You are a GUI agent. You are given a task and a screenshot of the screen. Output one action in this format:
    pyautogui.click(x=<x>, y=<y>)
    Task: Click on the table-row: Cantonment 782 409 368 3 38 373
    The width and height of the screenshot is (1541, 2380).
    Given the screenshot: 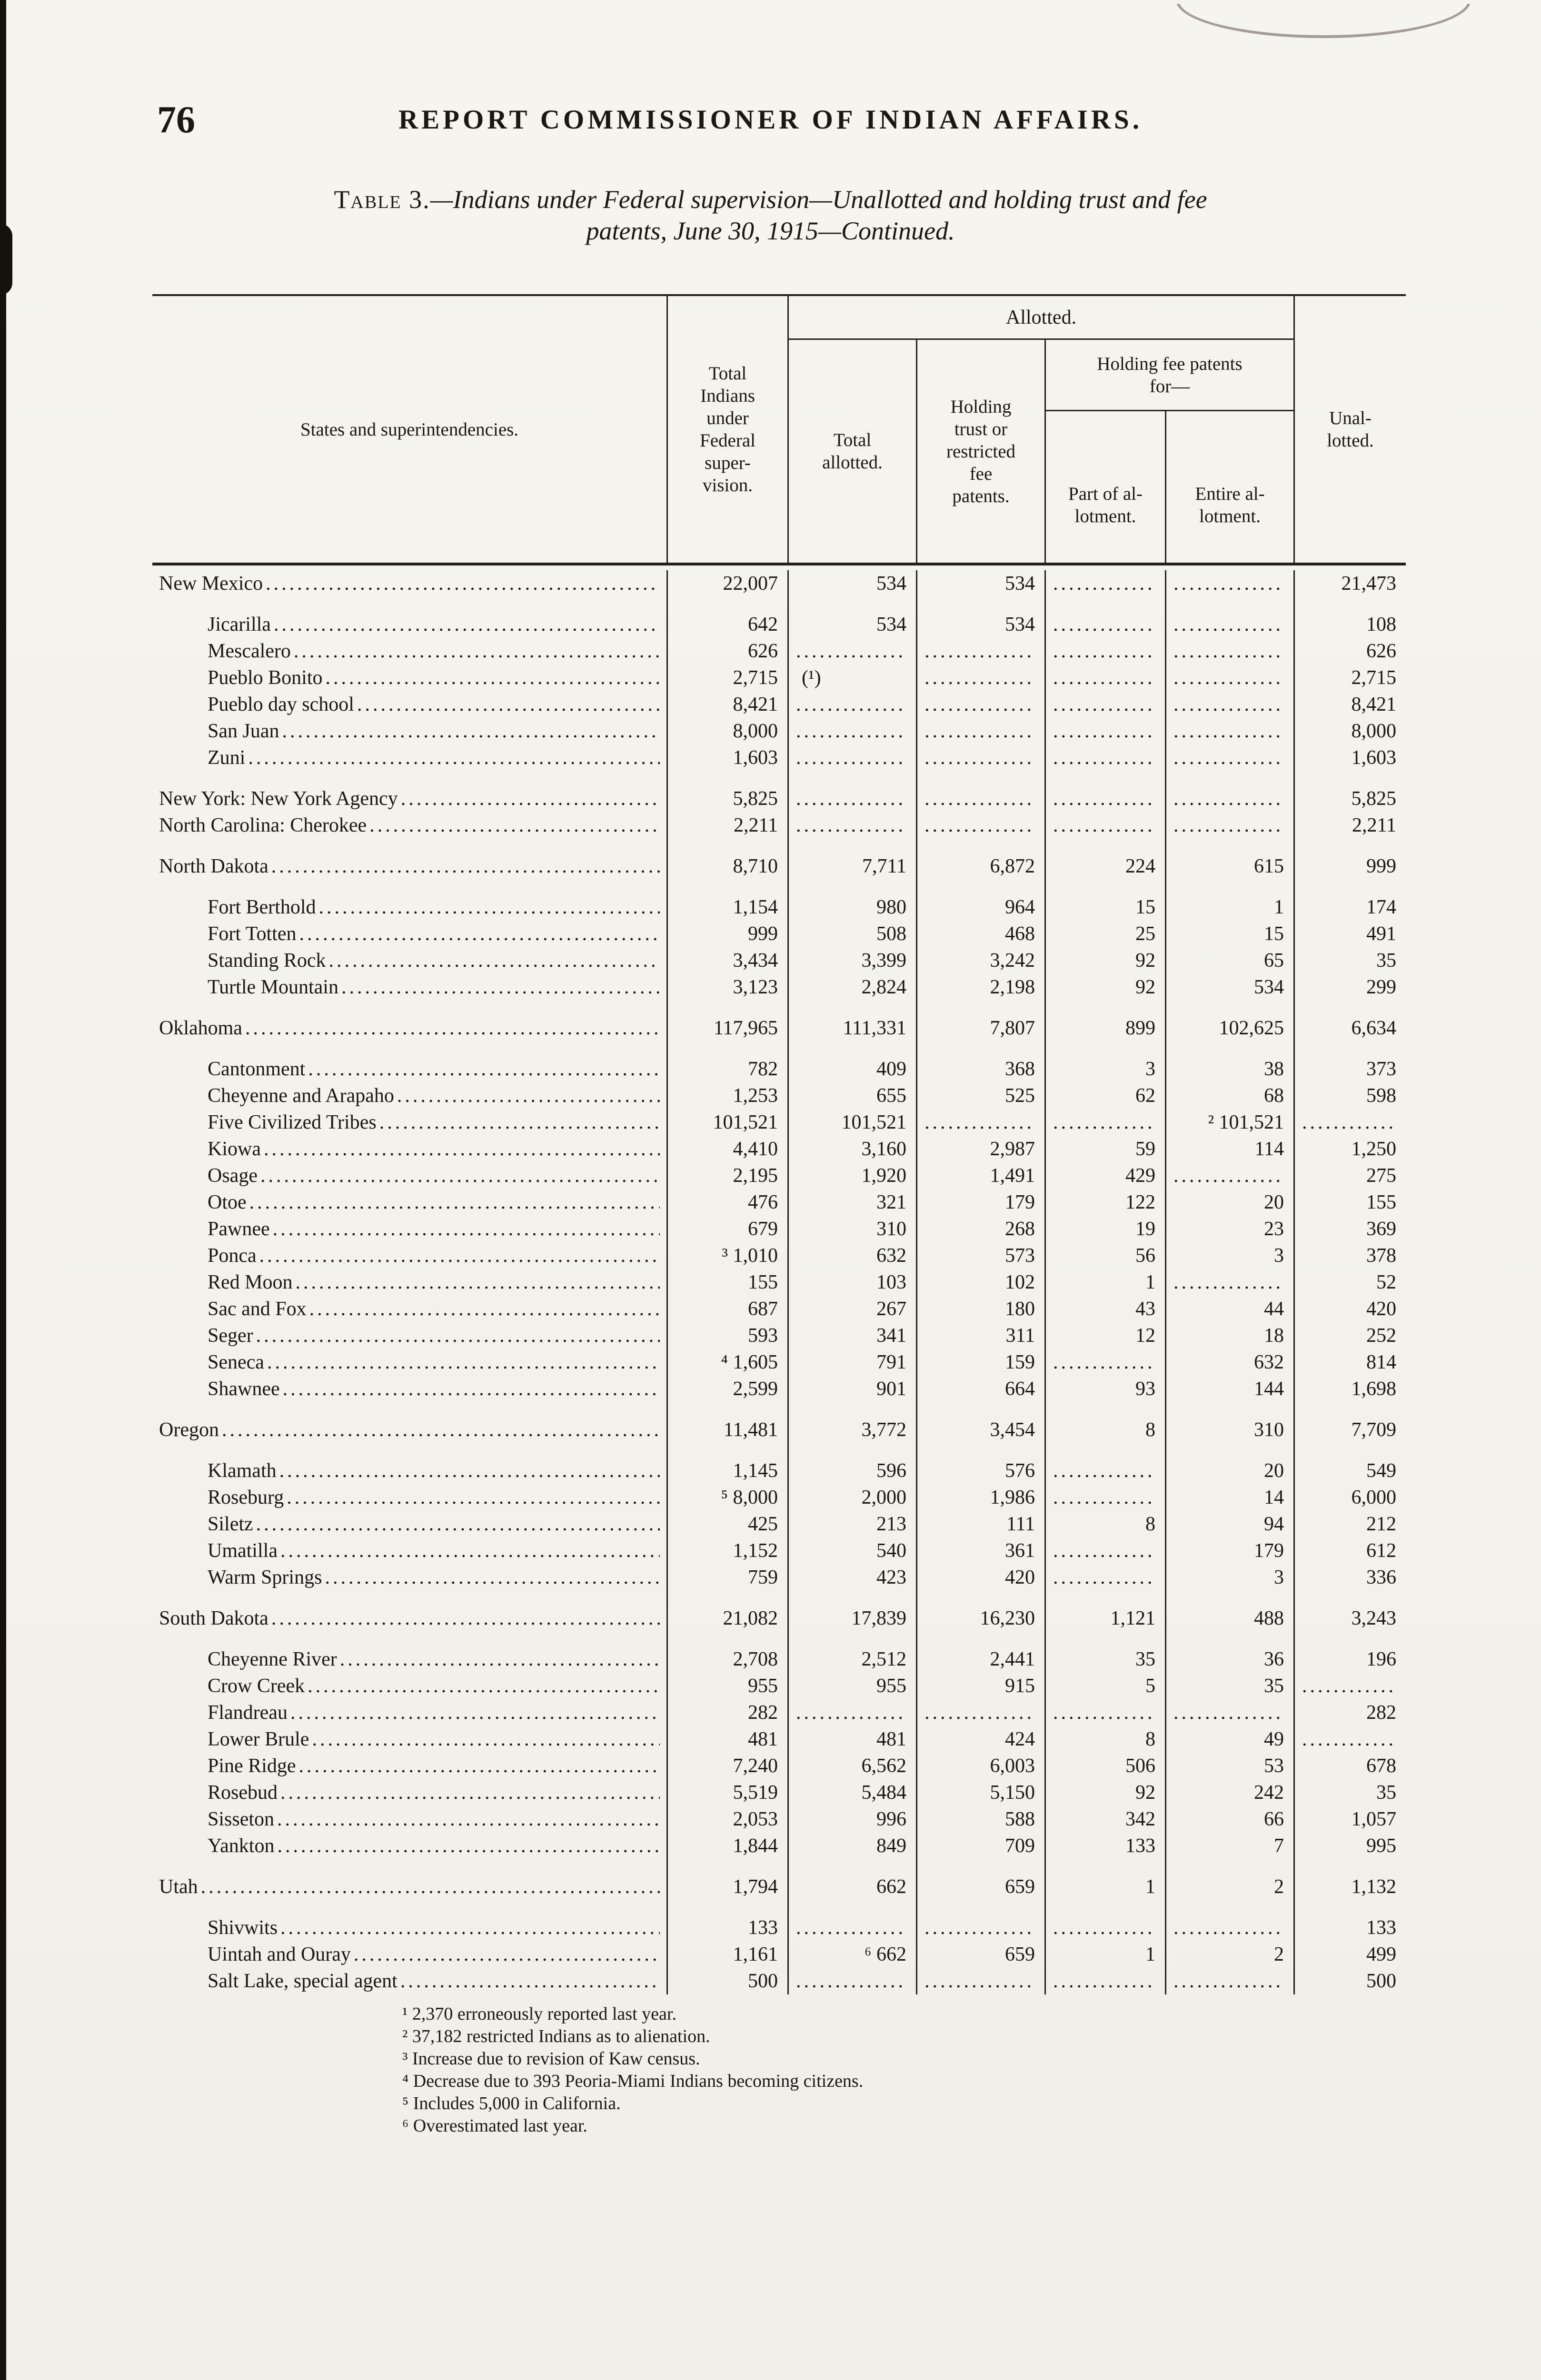 What is the action you would take?
    pyautogui.click(x=779, y=1069)
    